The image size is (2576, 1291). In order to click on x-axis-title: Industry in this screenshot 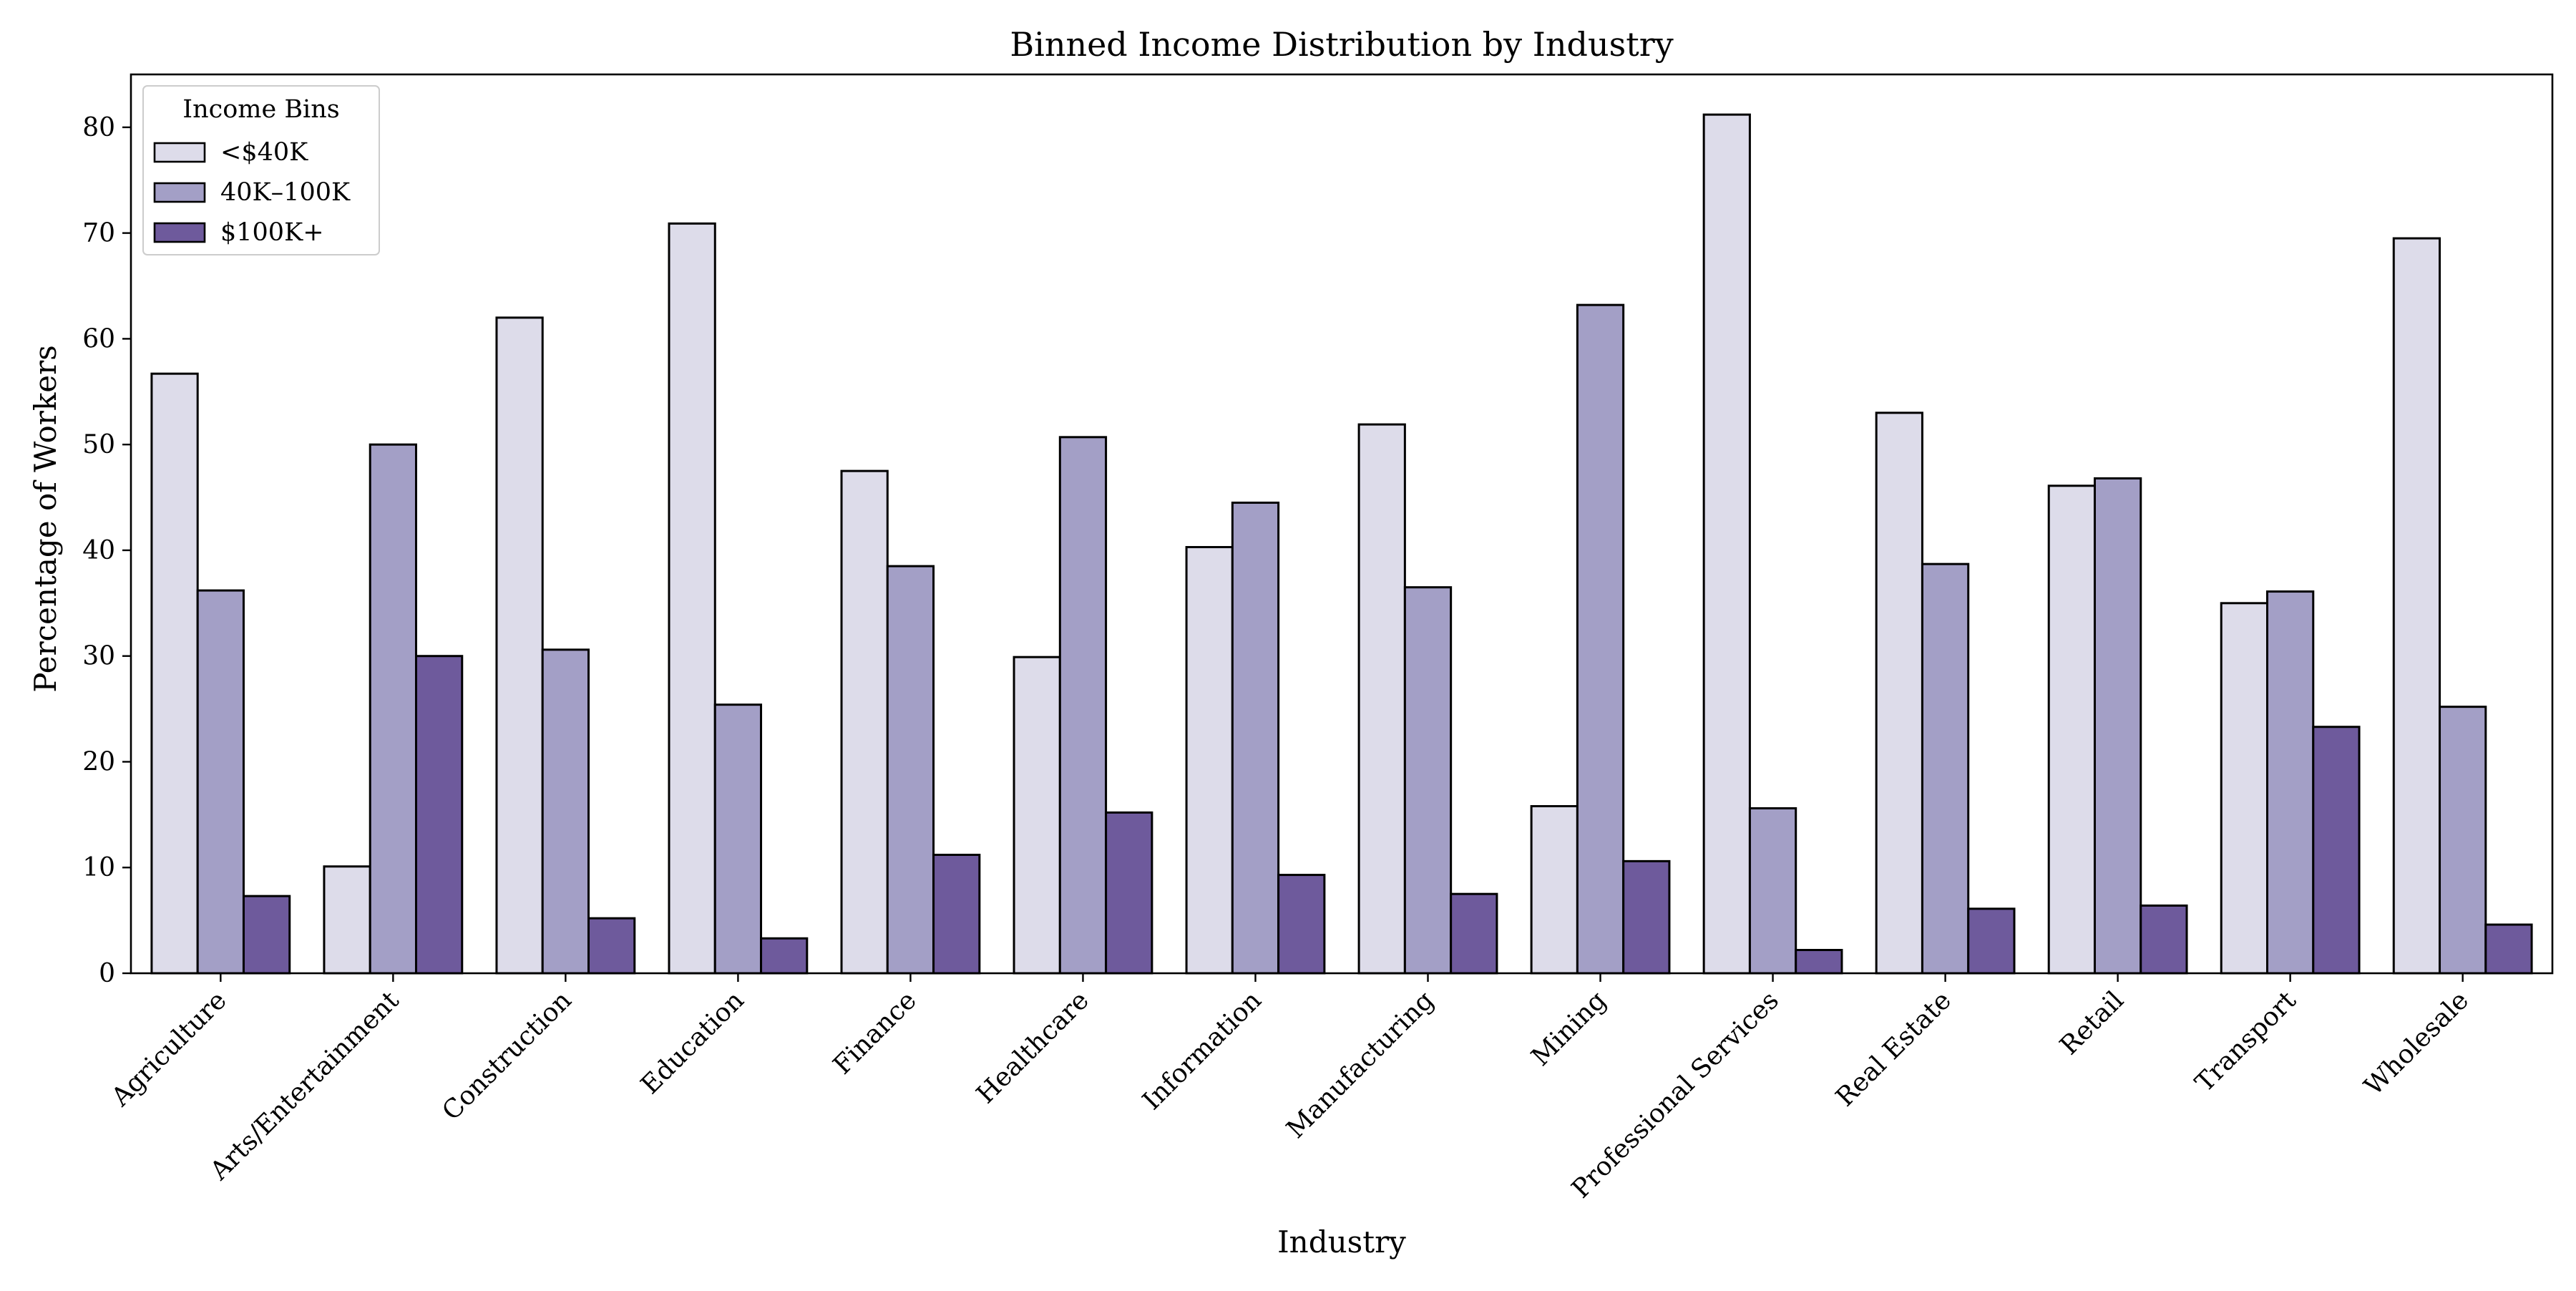, I will do `click(1341, 1242)`.